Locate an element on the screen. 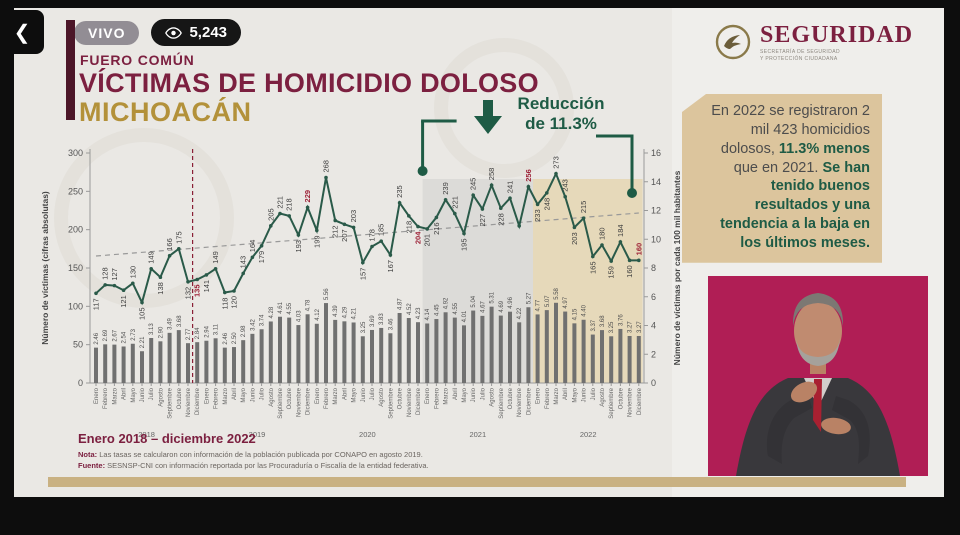 This screenshot has height=535, width=960. svg-text: 4.40 is located at coordinates (585, 310).